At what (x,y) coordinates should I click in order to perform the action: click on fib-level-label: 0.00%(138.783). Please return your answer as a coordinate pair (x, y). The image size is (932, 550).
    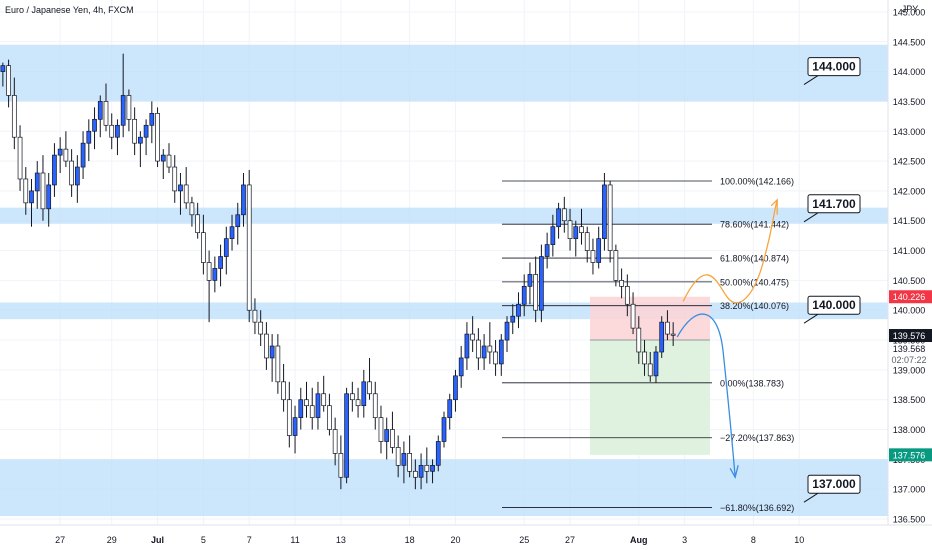
    Looking at the image, I should click on (752, 383).